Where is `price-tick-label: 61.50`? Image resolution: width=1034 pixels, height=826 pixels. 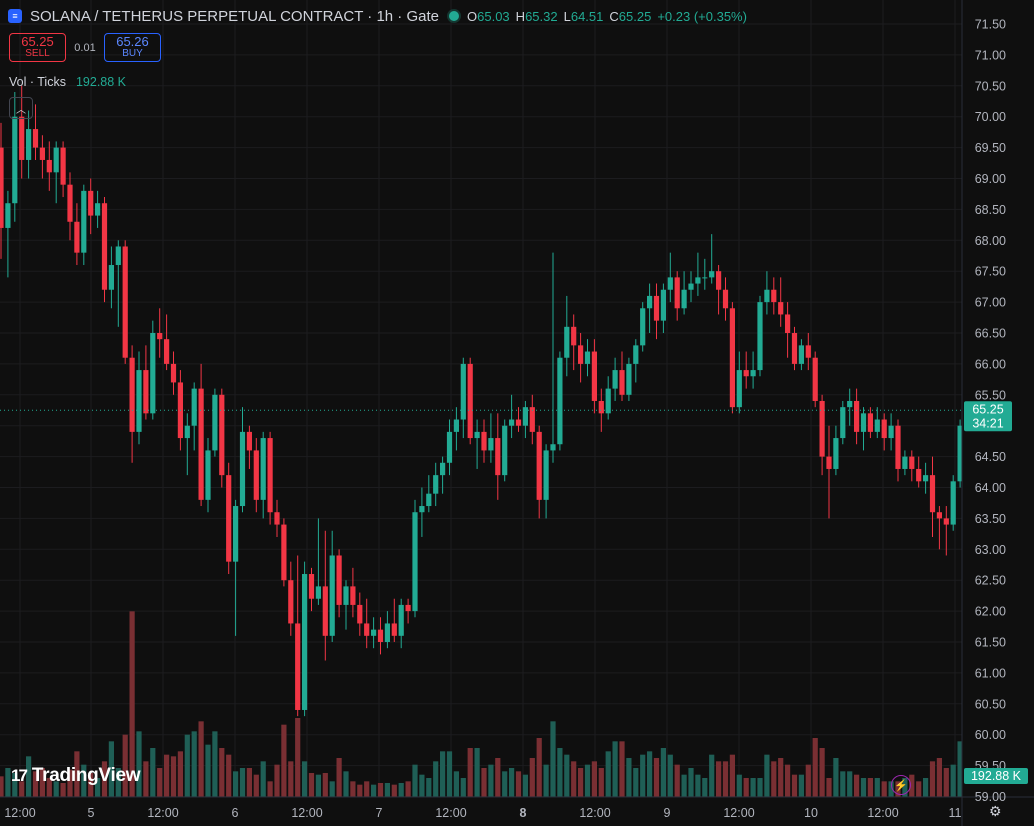
price-tick-label: 61.50 is located at coordinates (990, 643).